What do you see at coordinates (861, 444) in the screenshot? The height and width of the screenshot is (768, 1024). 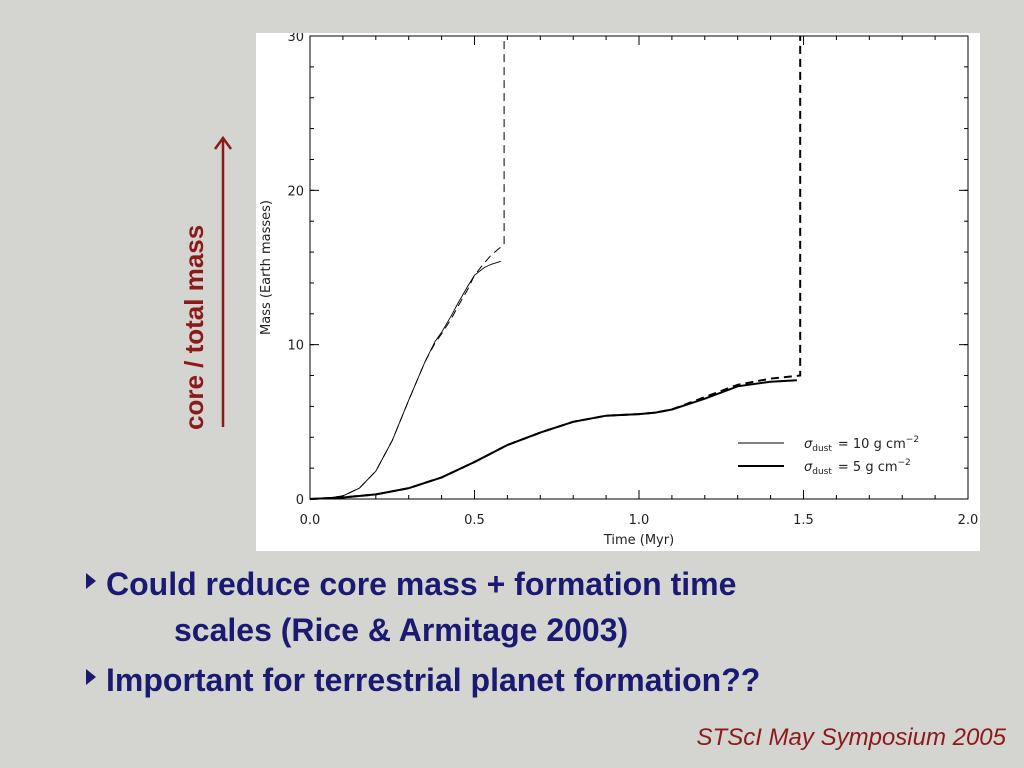 I see `legend-entry-label: σdust = 10 g cm−2` at bounding box center [861, 444].